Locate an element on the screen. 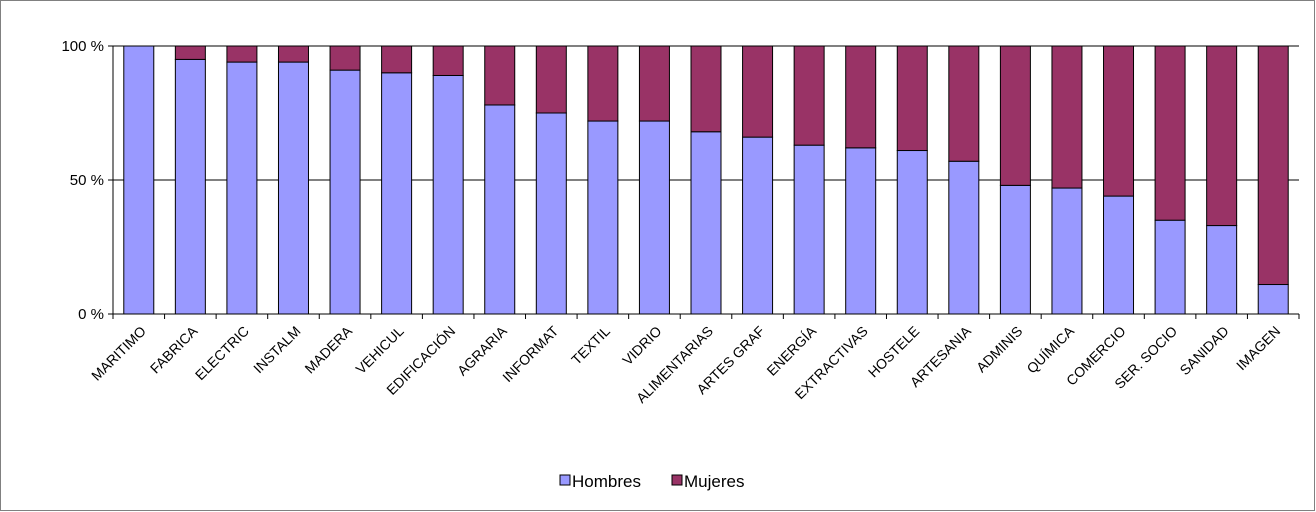  x-tick-label: IMAGEN is located at coordinates (1258, 348).